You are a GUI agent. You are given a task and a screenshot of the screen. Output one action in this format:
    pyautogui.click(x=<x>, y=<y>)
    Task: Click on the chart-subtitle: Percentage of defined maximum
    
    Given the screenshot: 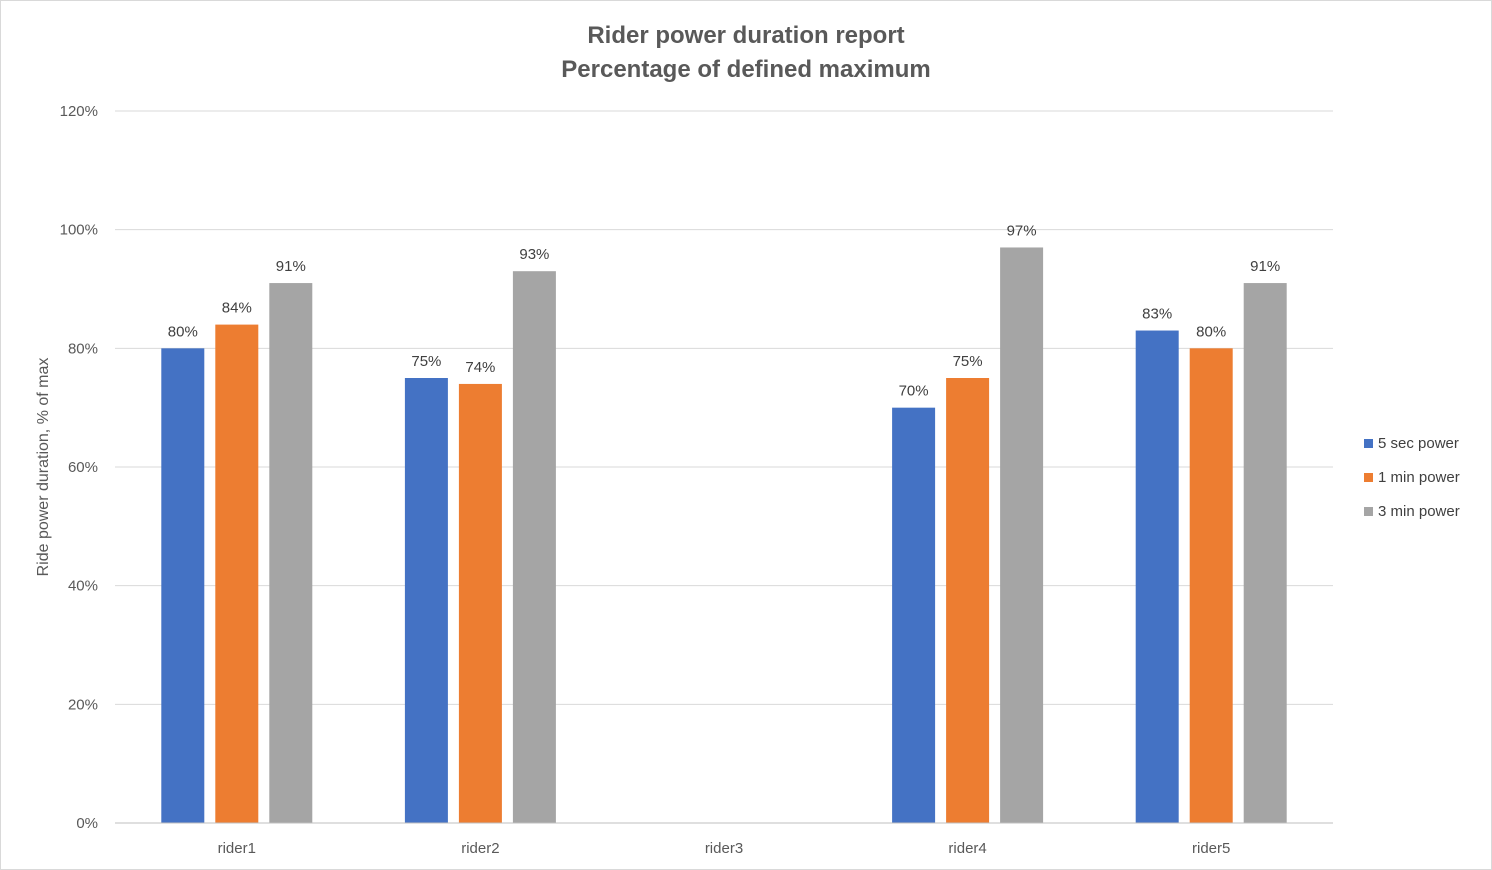 What is the action you would take?
    pyautogui.click(x=745, y=69)
    